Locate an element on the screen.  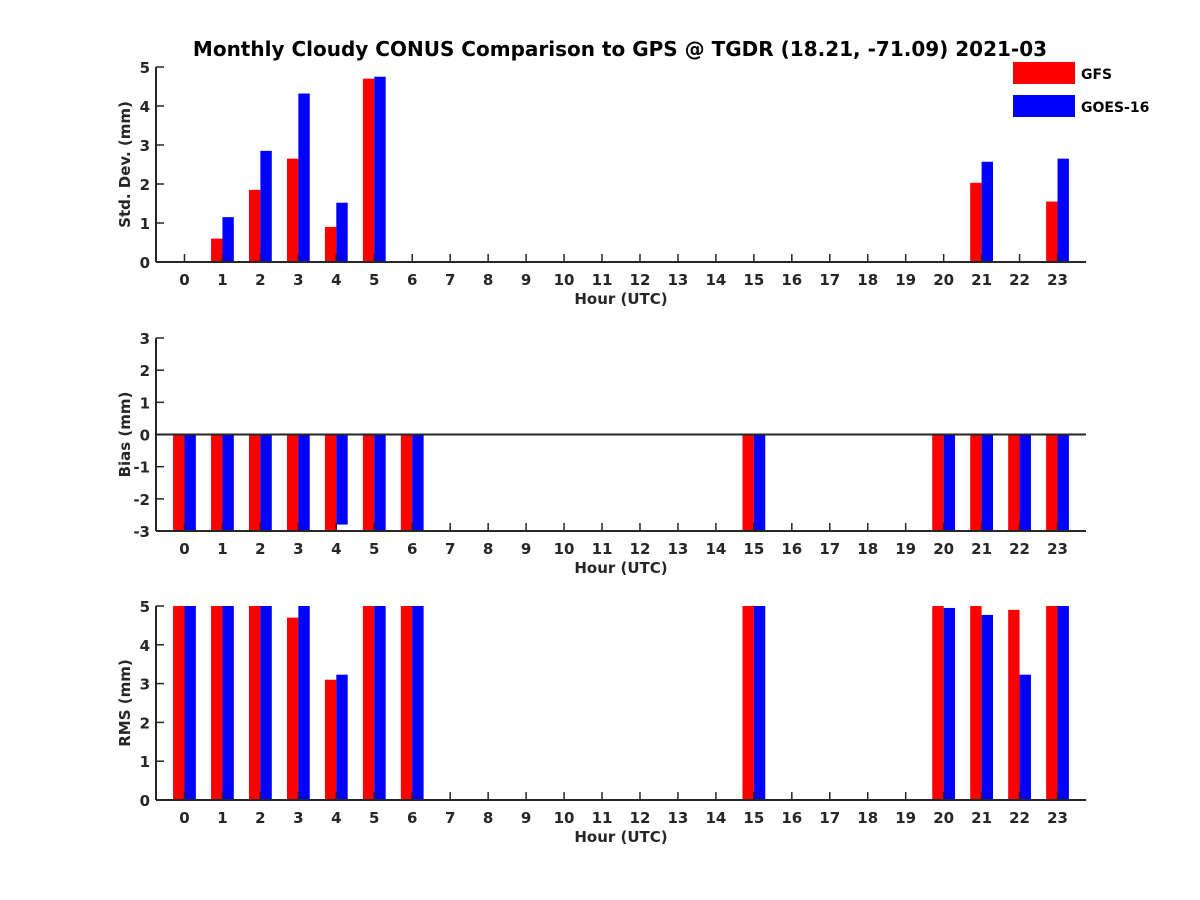
y-tick-label: -2 is located at coordinates (141, 500).